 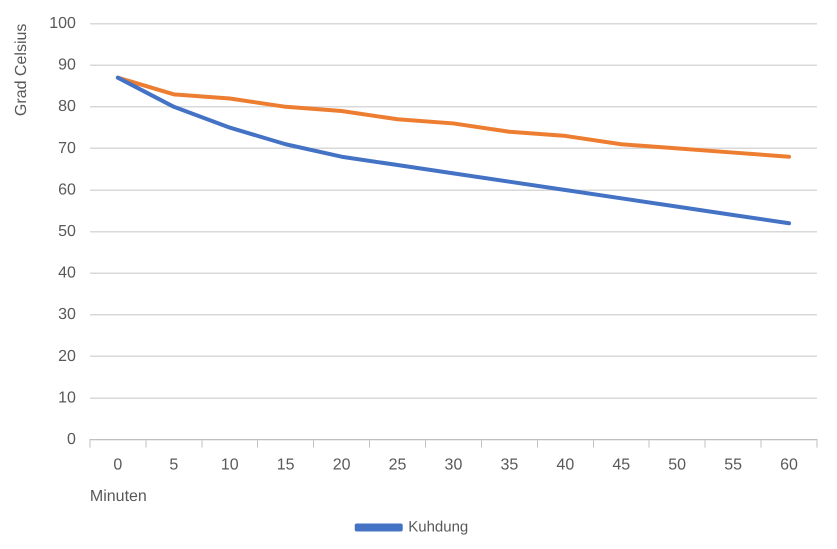 I want to click on y-tick-label: 40, so click(x=67, y=273).